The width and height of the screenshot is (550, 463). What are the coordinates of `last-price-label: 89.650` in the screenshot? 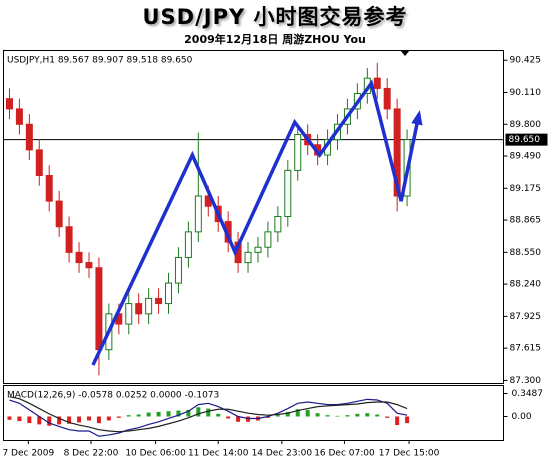 It's located at (525, 140).